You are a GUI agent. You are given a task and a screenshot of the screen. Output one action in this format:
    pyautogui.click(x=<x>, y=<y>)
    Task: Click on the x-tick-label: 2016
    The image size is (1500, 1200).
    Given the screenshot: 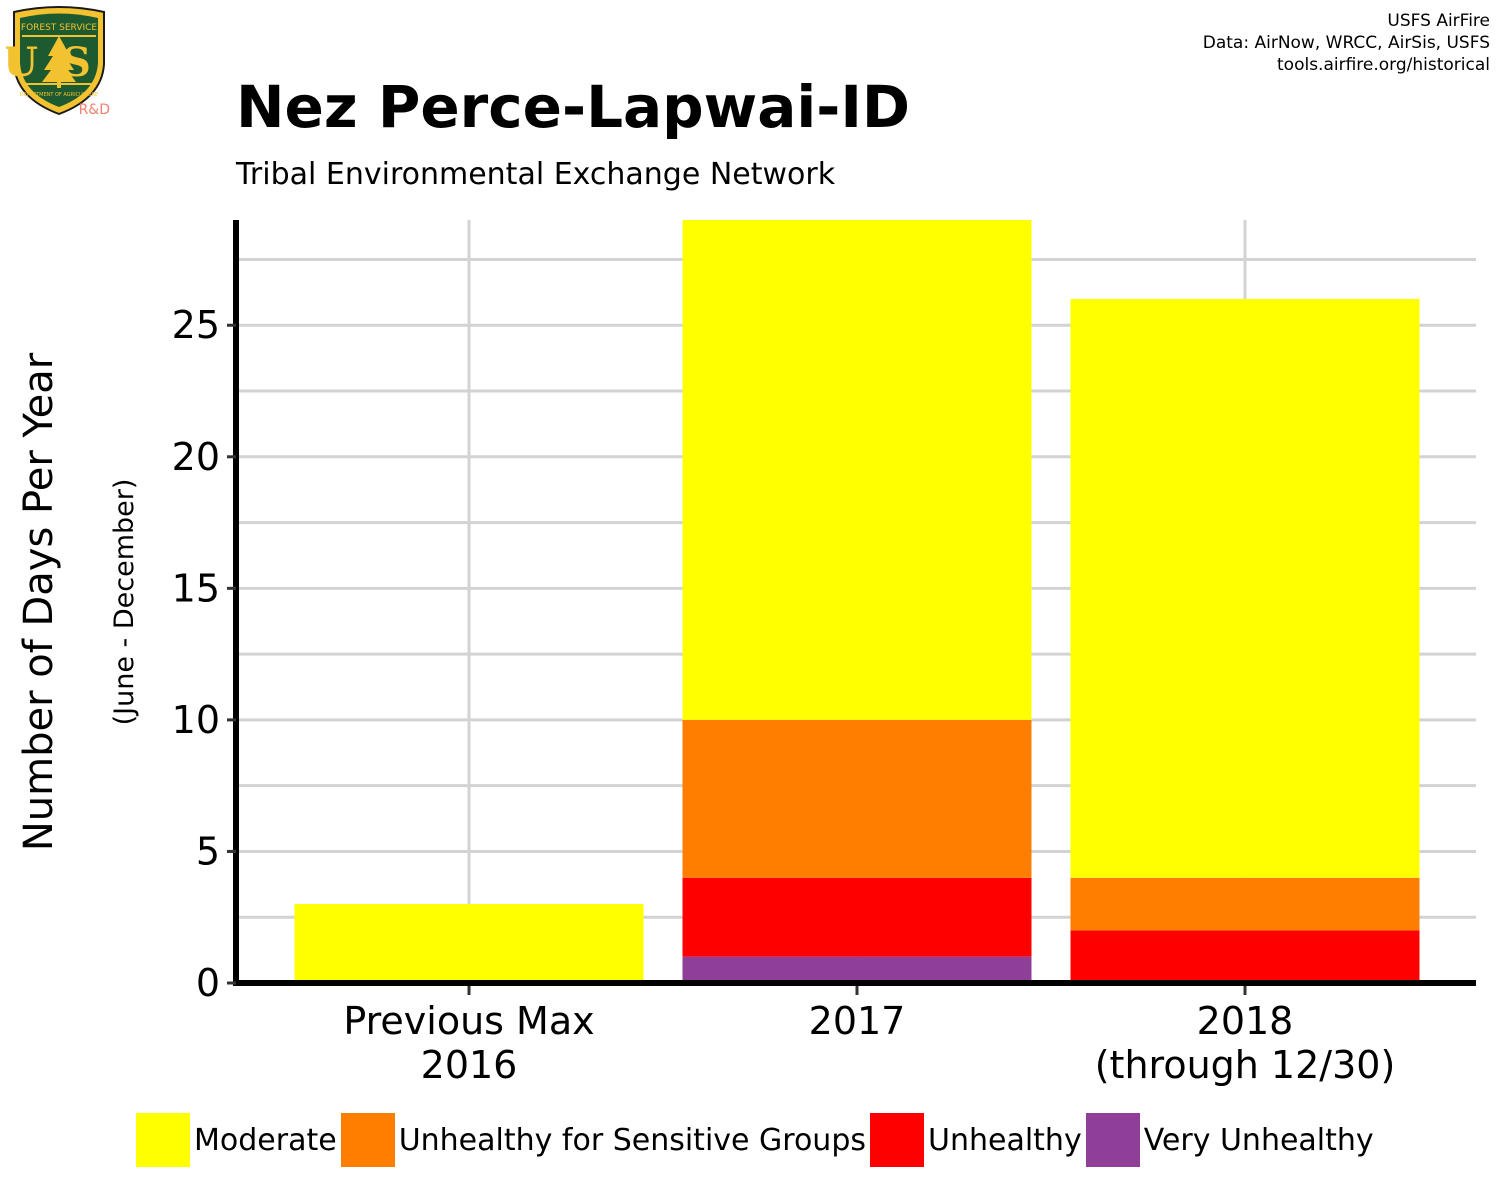 What is the action you would take?
    pyautogui.click(x=469, y=1065)
    